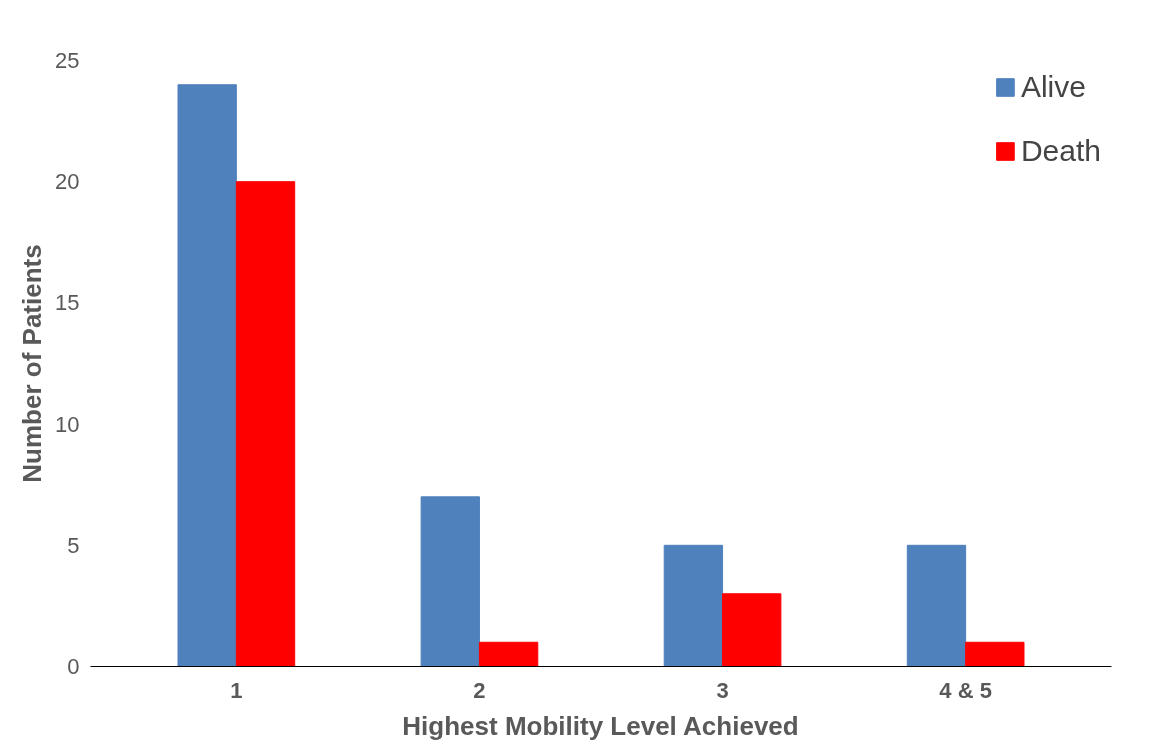 Image resolution: width=1151 pixels, height=756 pixels. Describe the element at coordinates (32, 363) in the screenshot. I see `y-axis-title: Number of Patients` at that location.